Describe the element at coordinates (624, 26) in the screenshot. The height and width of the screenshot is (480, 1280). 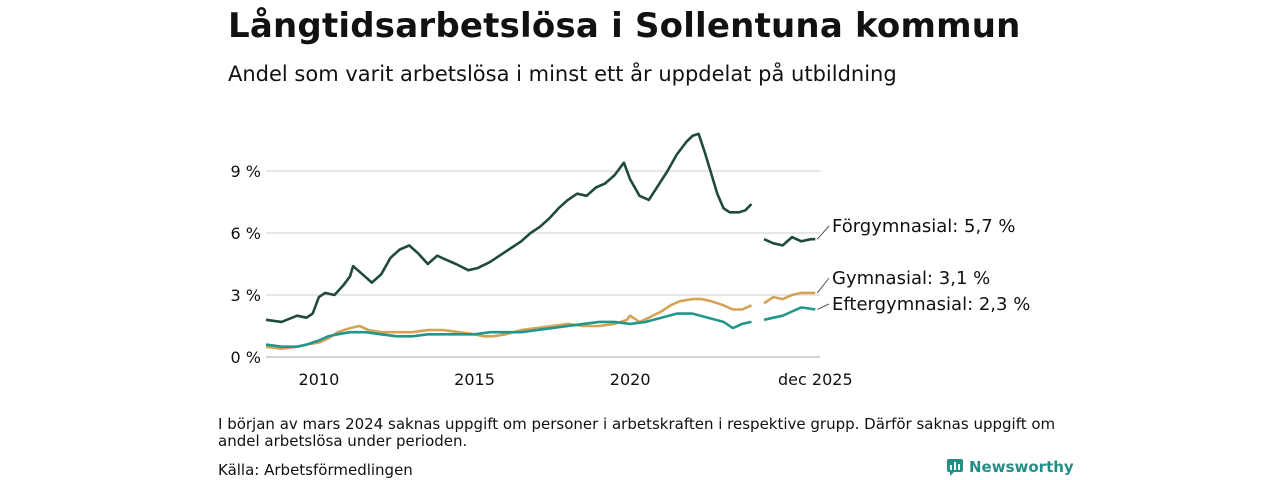
I see `chart-title: Långtidsarbetslösa i Sollentuna kommun` at that location.